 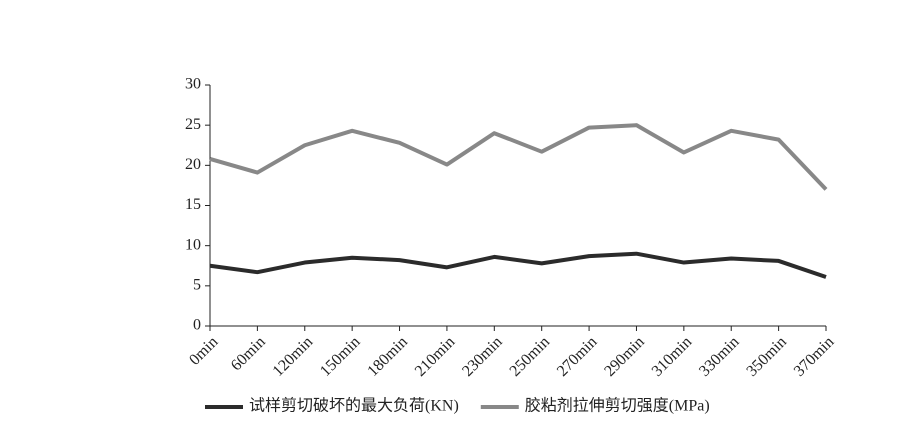 I want to click on x-tick-label: 60min, so click(x=248, y=353).